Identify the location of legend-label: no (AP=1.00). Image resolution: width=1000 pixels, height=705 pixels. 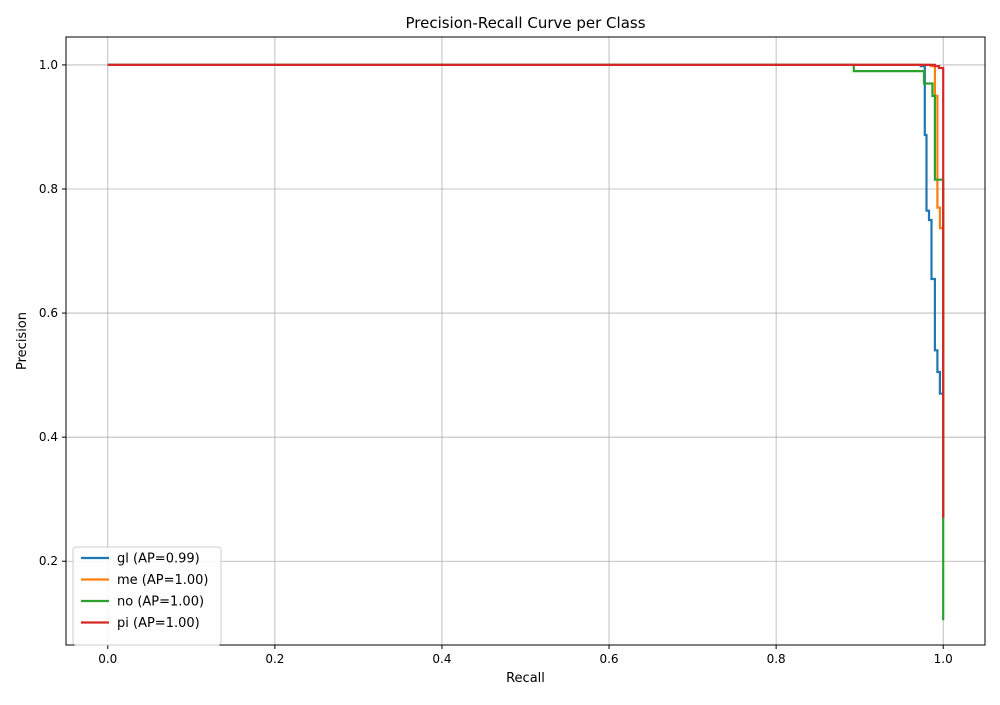
(160, 602).